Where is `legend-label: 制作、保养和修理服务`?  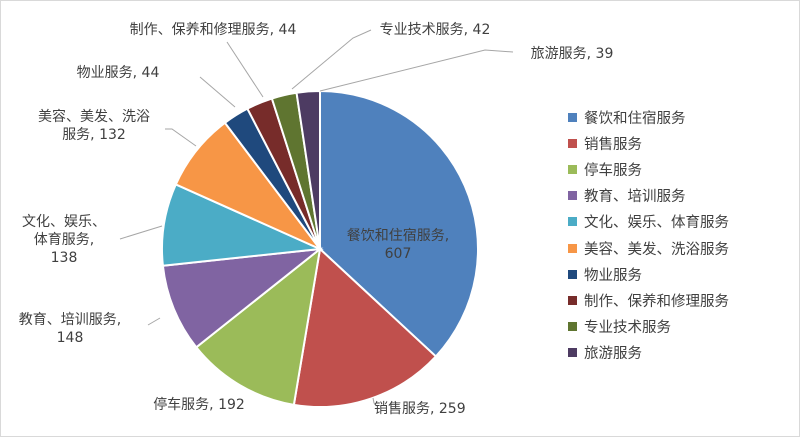 legend-label: 制作、保养和修理服务 is located at coordinates (656, 301).